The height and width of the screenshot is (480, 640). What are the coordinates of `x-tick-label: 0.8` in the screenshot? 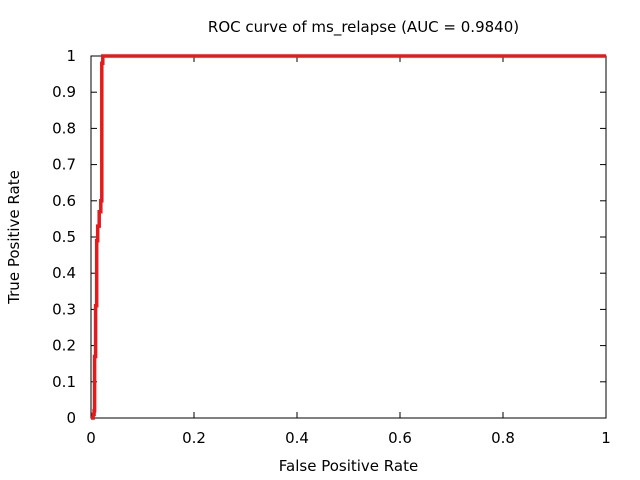 It's located at (503, 438).